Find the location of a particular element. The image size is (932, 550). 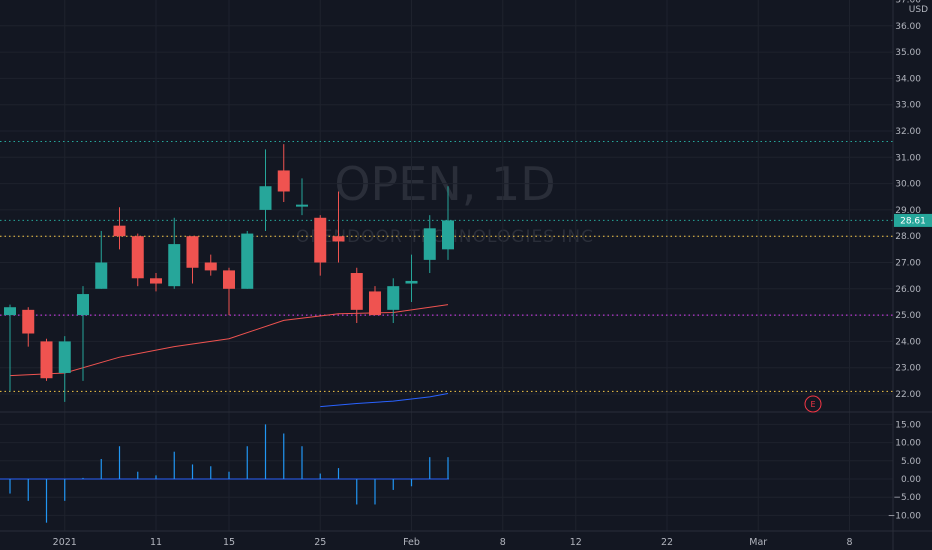

time-tick-label: 25 is located at coordinates (320, 542).